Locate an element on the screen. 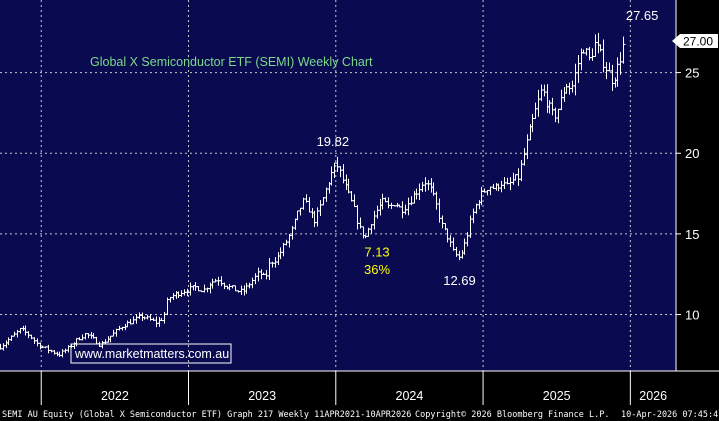 The image size is (719, 421). last-price-marker: 27.00 is located at coordinates (695, 41).